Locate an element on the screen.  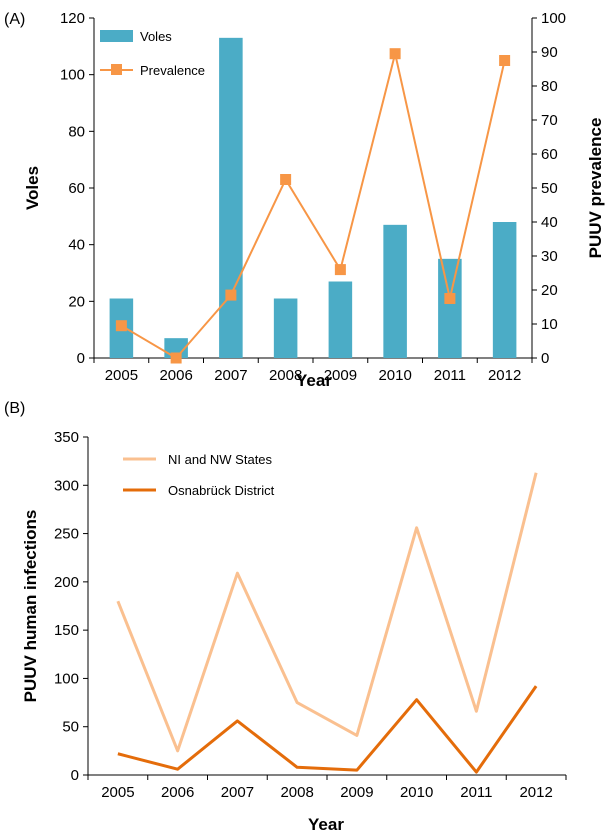
legend-voles-label: Voles is located at coordinates (156, 36).